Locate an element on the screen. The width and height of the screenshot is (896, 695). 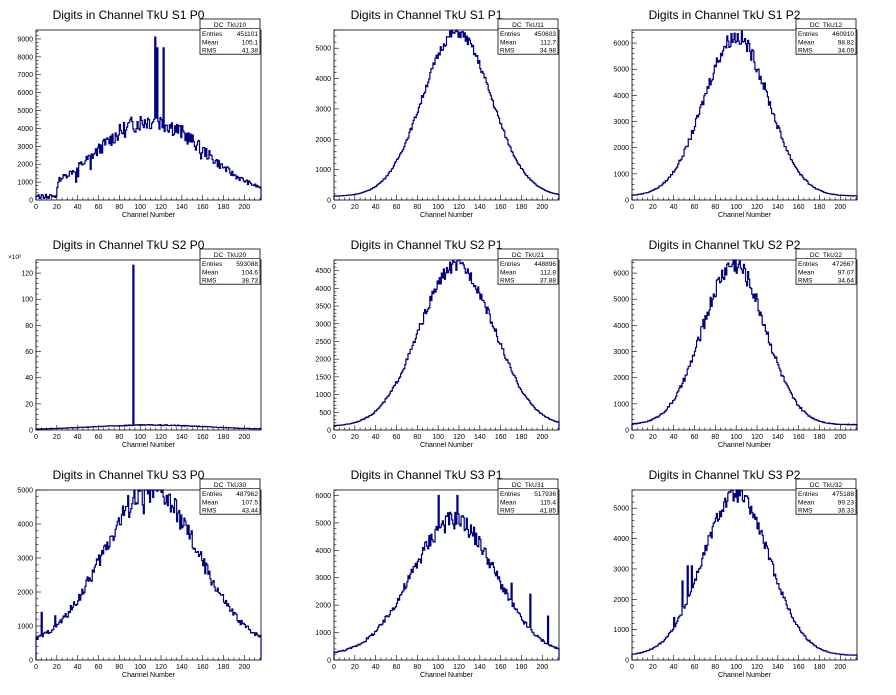
stats-box: DC_TkU30 Entries 487962 Mean 107.5 RMS 43.44 is located at coordinates (230, 496).